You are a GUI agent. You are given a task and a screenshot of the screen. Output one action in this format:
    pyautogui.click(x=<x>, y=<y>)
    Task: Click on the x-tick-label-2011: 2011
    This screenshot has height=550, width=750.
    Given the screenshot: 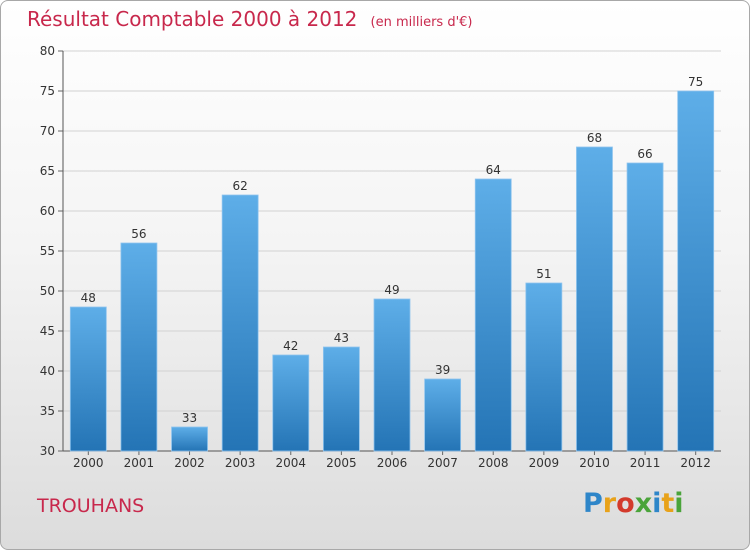 What is the action you would take?
    pyautogui.click(x=645, y=463)
    